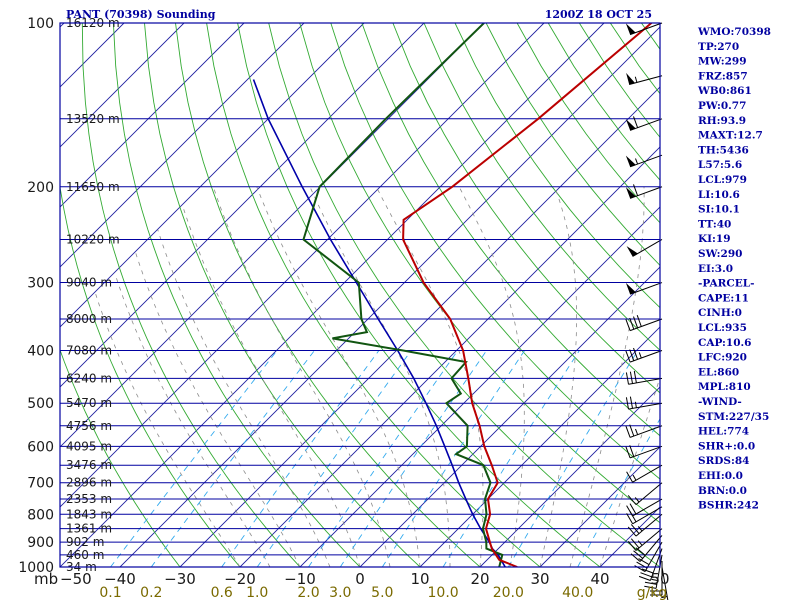  Describe the element at coordinates (89, 529) in the screenshot. I see `height-label: 1361 m` at that location.